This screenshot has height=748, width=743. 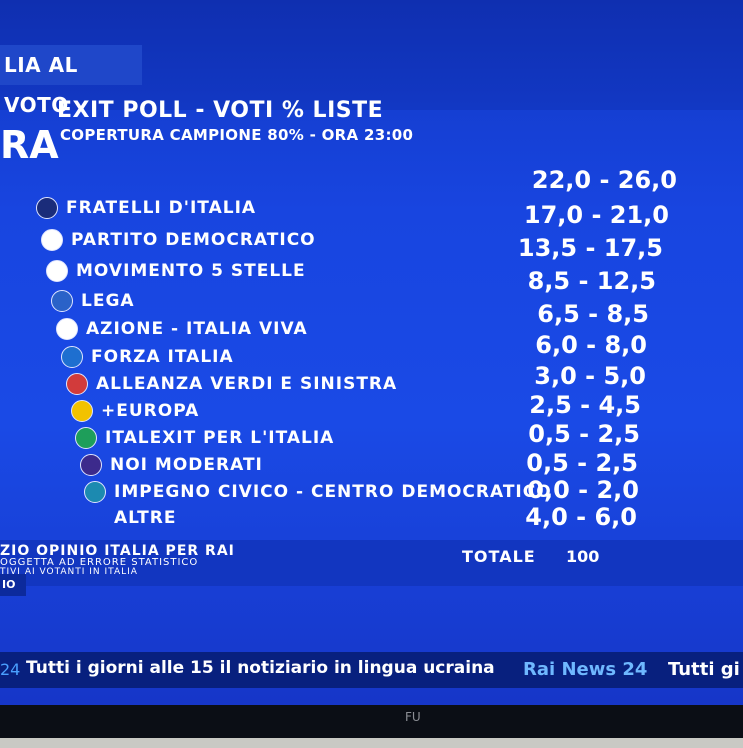 What do you see at coordinates (596, 215) in the screenshot?
I see `party-range: 17,0 - 21,0` at bounding box center [596, 215].